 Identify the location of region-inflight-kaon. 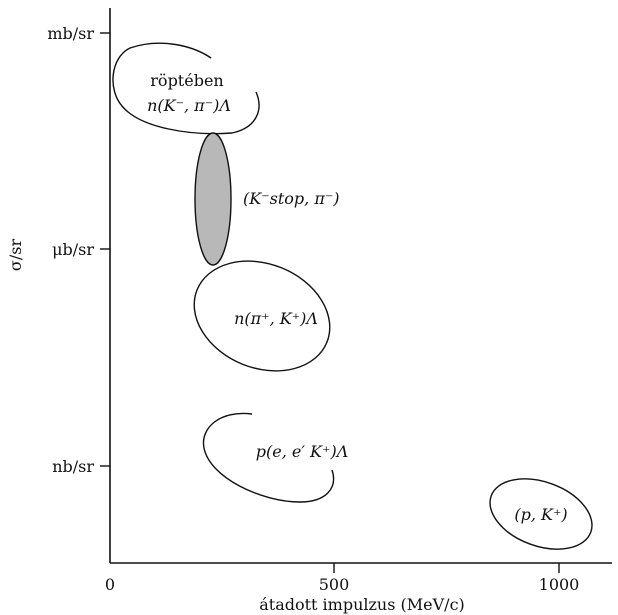
(186, 88).